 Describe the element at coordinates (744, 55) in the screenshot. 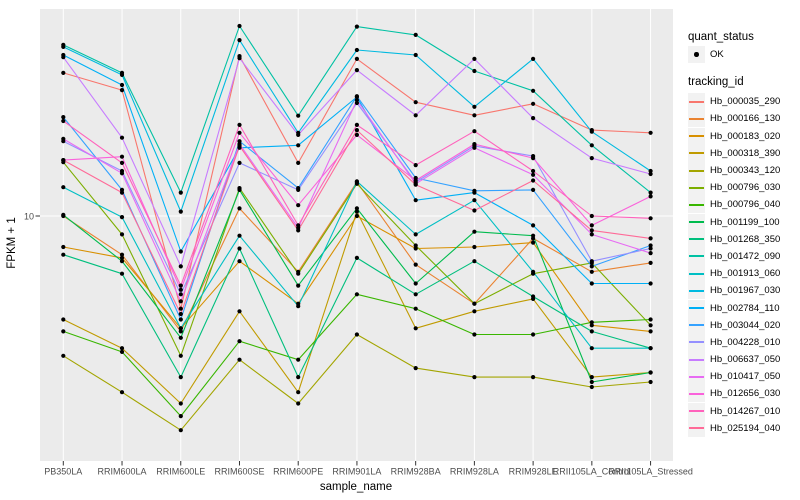

I see `legend-item-ok: OK` at that location.